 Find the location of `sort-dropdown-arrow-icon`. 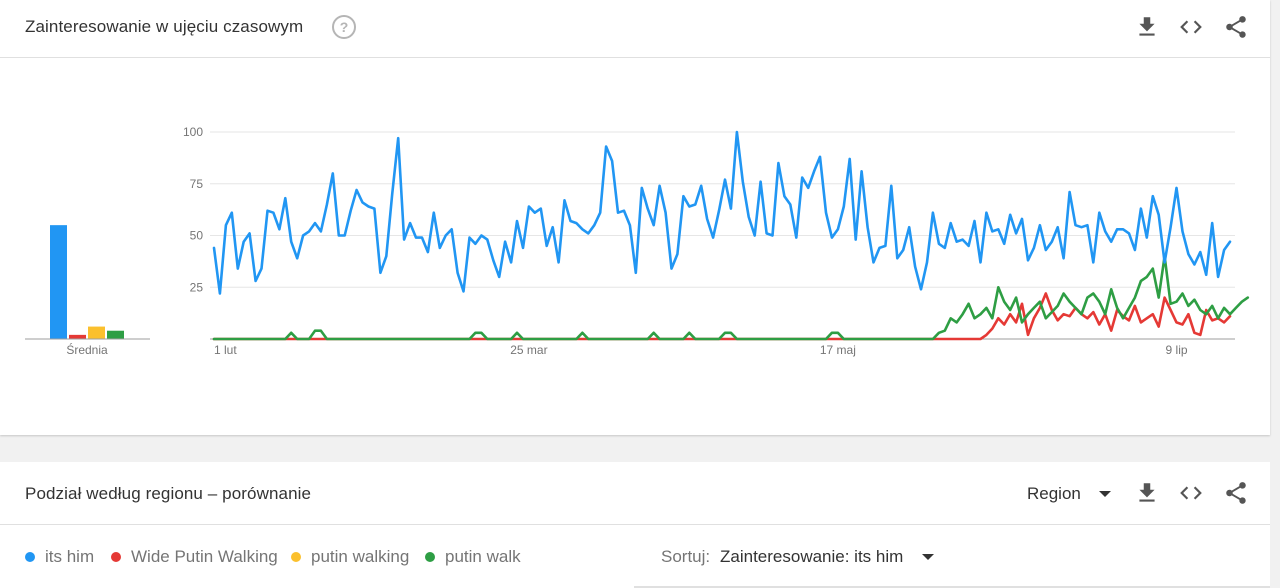

sort-dropdown-arrow-icon is located at coordinates (928, 557).